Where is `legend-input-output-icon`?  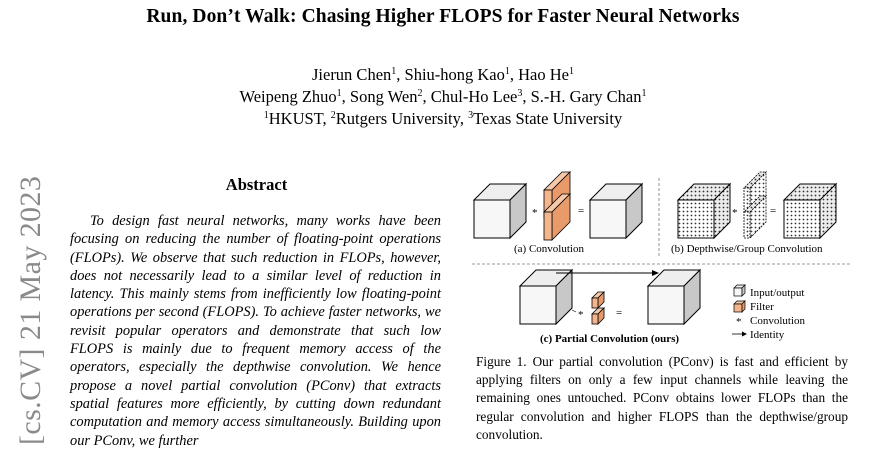
legend-input-output-icon is located at coordinates (739, 290).